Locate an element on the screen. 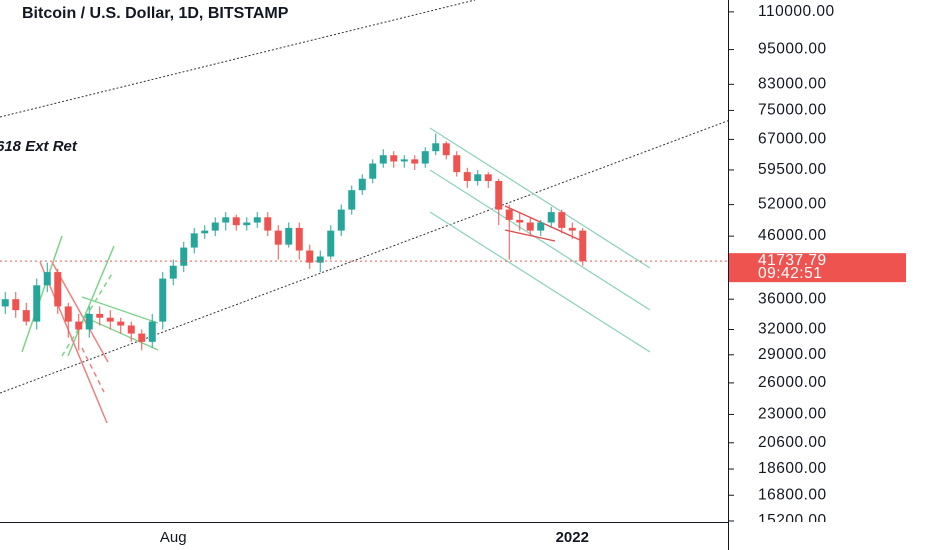  y-tick-label: 32000.00 is located at coordinates (792, 329).